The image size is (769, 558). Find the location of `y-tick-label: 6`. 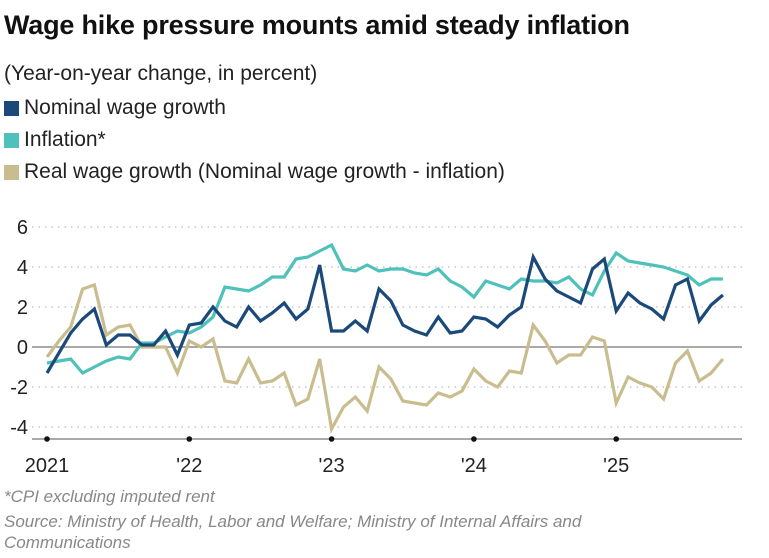

y-tick-label: 6 is located at coordinates (22, 228).